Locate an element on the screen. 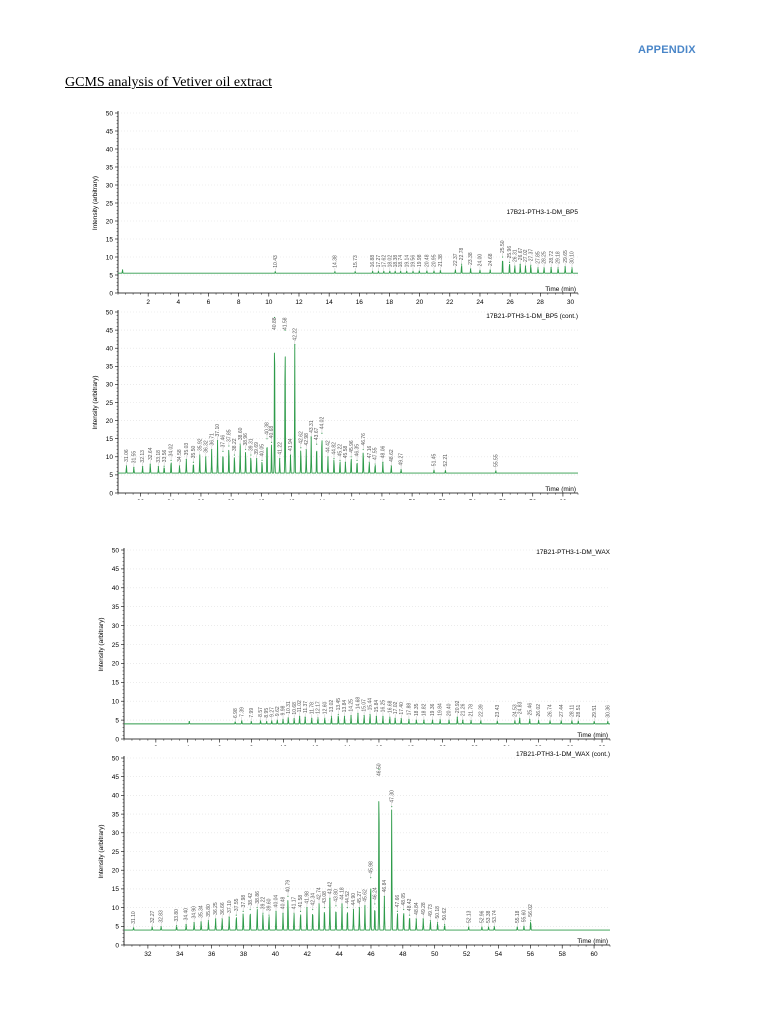 Image resolution: width=768 pixels, height=1024 pixels. peak-label: 49.28 is located at coordinates (424, 908).